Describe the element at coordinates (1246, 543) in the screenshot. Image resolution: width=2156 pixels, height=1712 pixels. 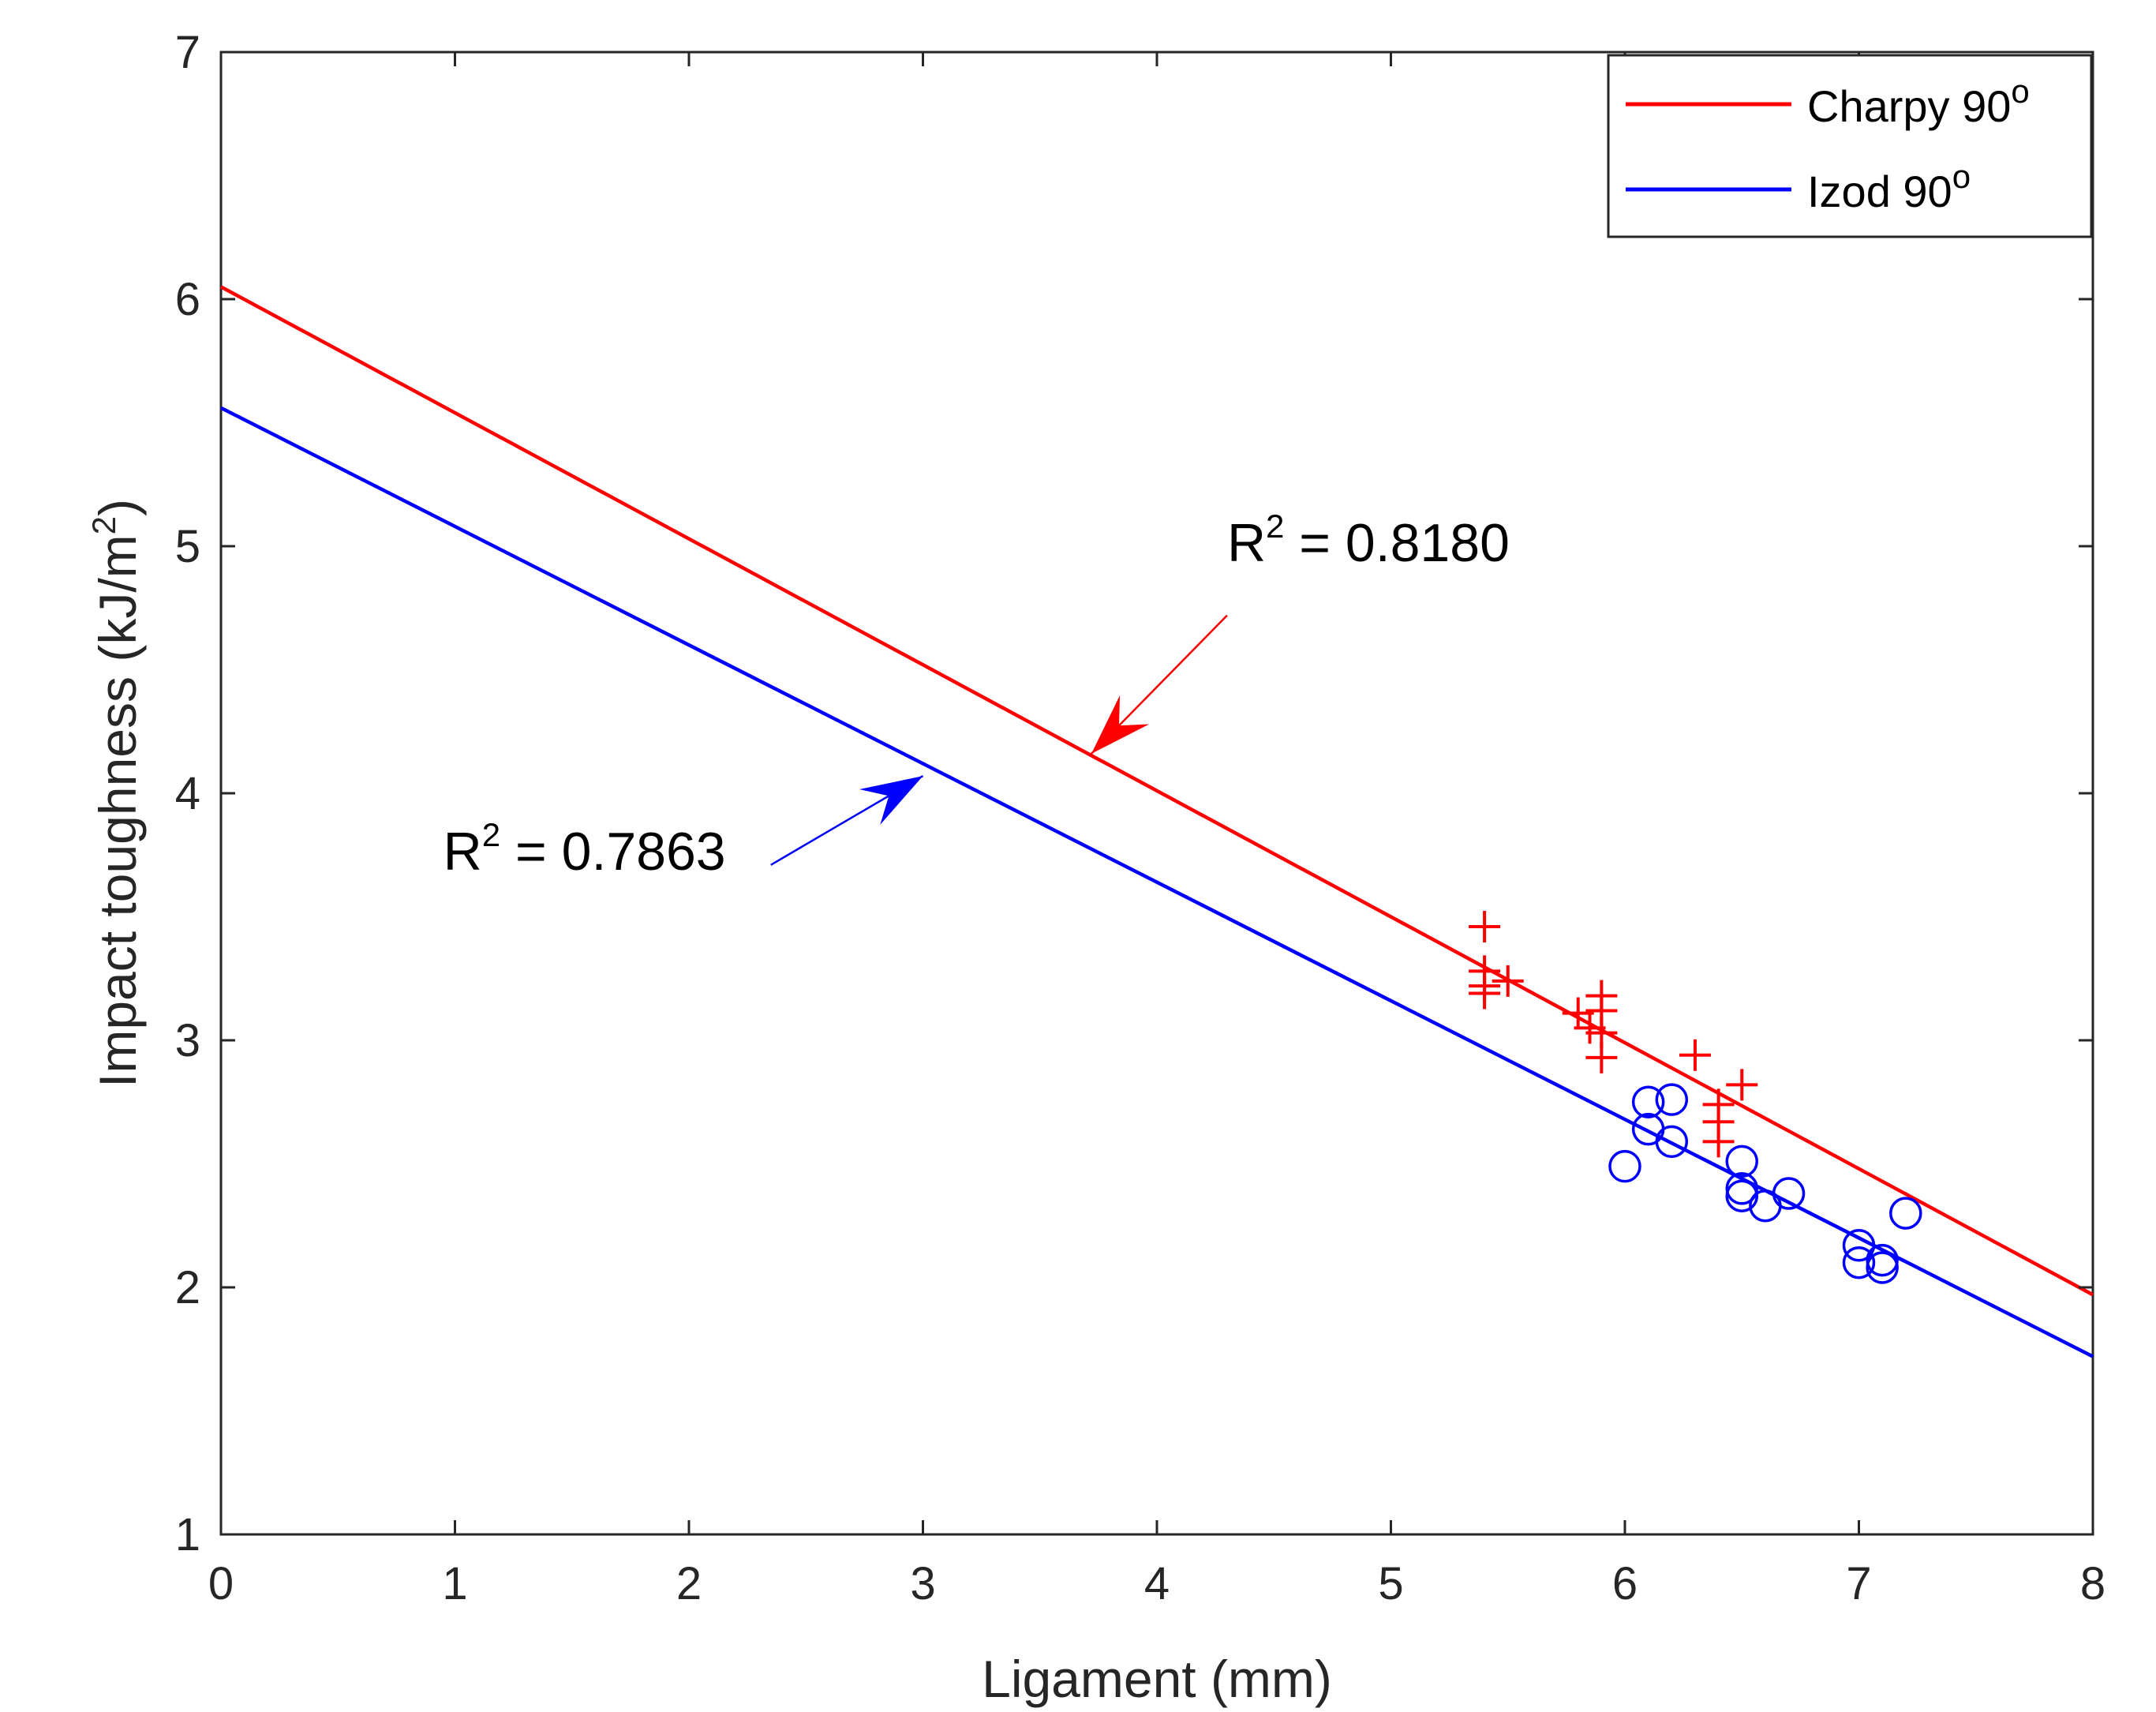
I see `r2-label-charpy-r: R` at that location.